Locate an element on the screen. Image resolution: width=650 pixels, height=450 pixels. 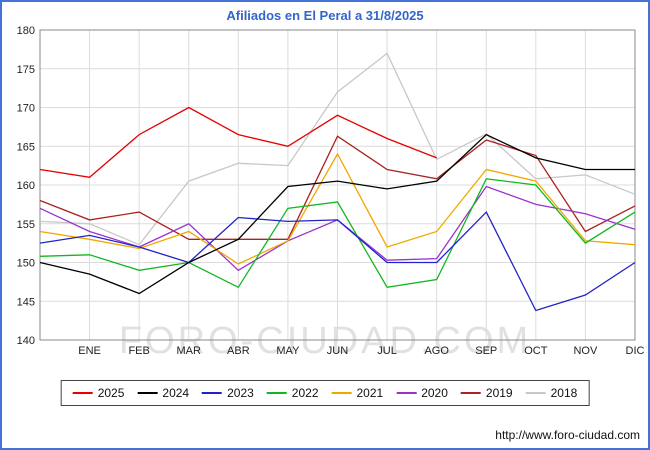
x-axis-tick-label: SEP is located at coordinates (486, 351).